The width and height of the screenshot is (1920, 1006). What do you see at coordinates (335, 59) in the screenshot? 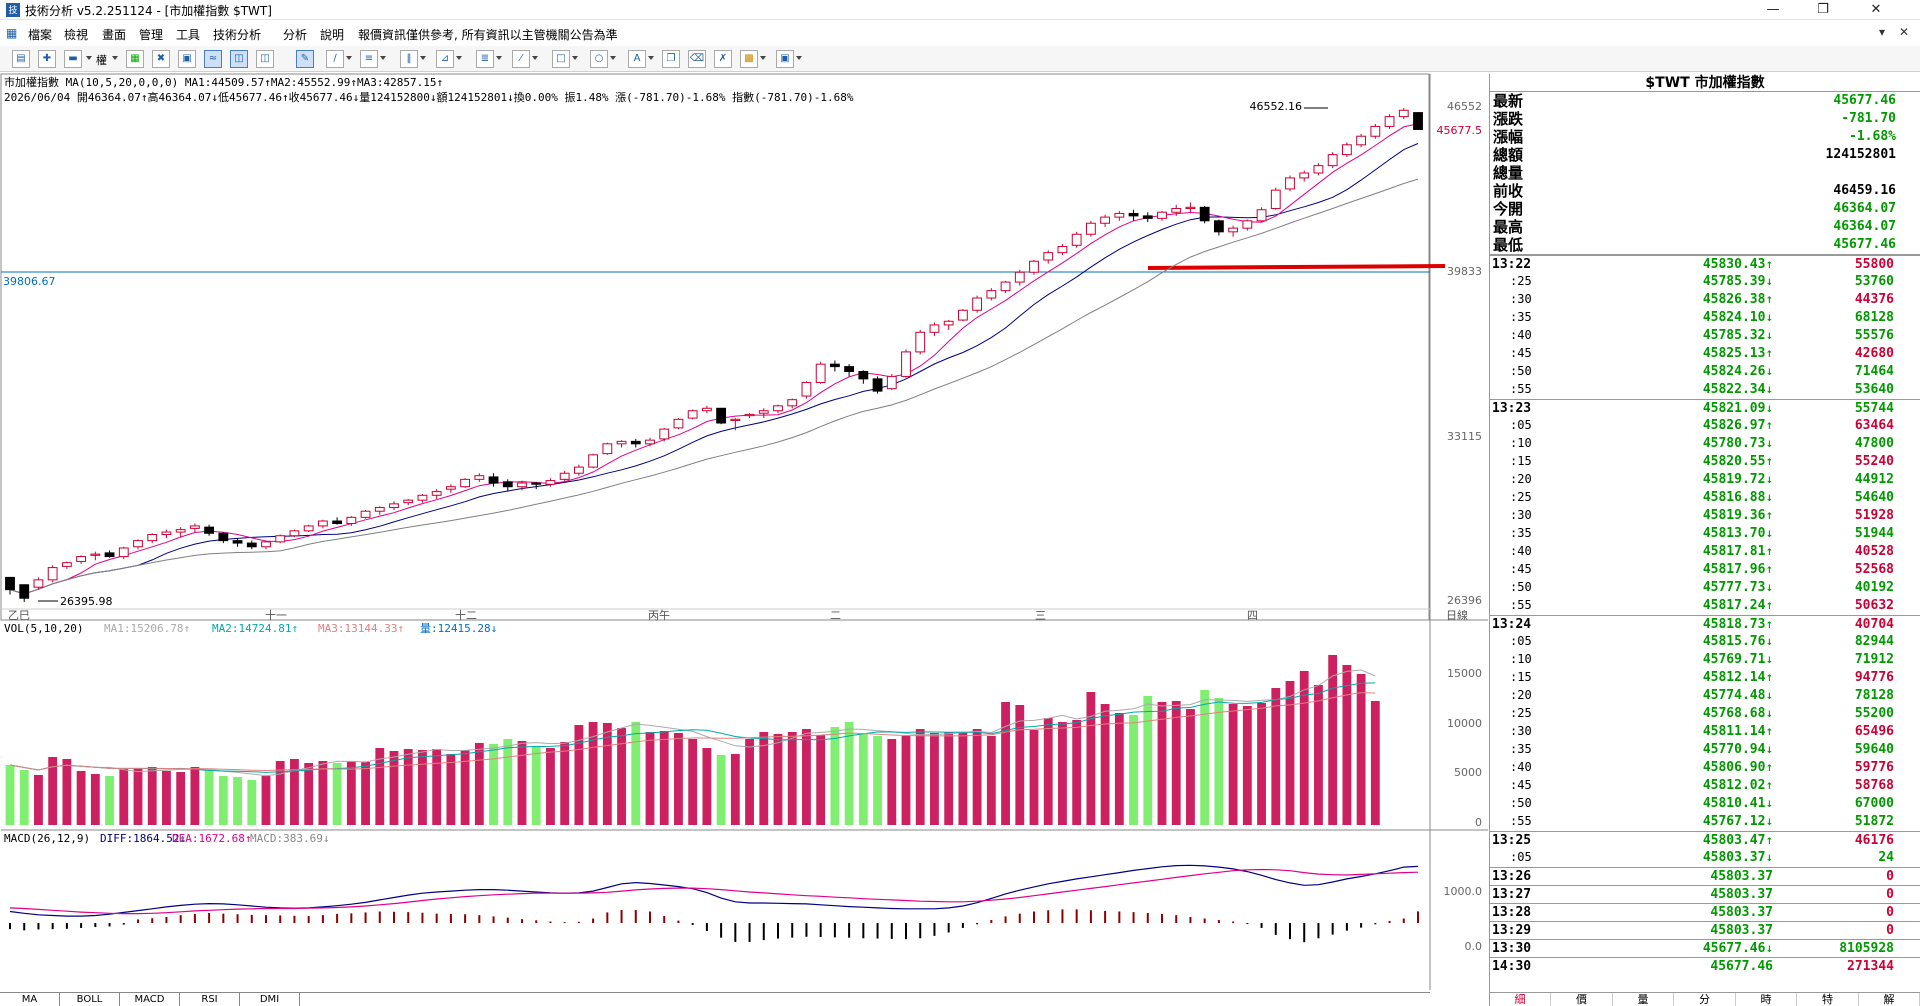
I see `trendline-icon: ∕` at bounding box center [335, 59].